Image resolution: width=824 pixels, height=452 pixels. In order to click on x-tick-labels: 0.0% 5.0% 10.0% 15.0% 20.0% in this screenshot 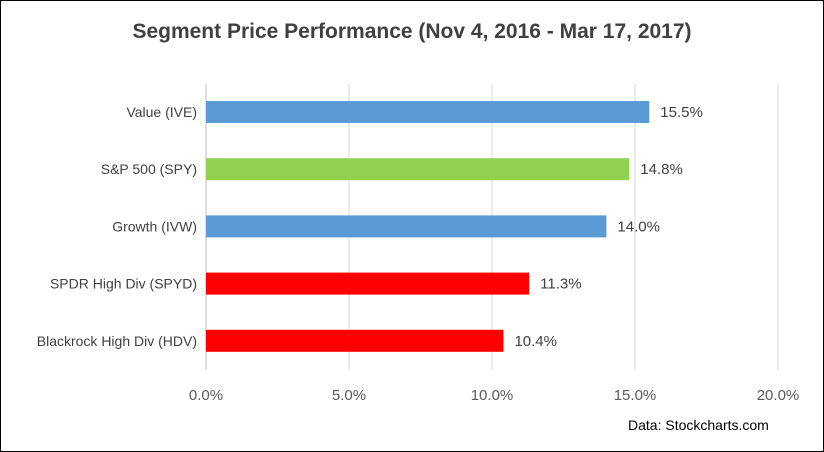, I will do `click(494, 395)`.